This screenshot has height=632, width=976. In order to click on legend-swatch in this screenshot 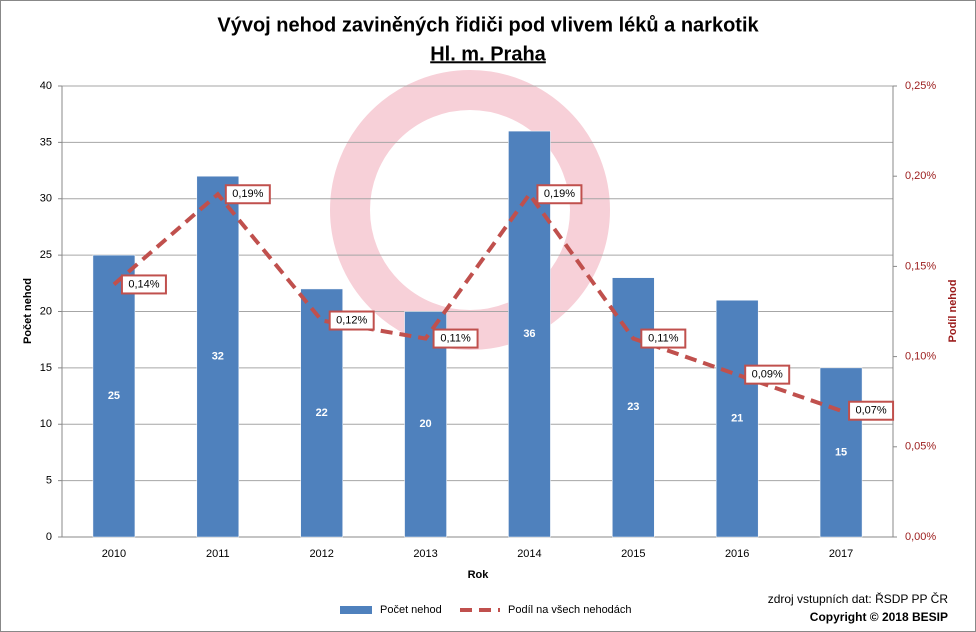, I will do `click(356, 610)`.